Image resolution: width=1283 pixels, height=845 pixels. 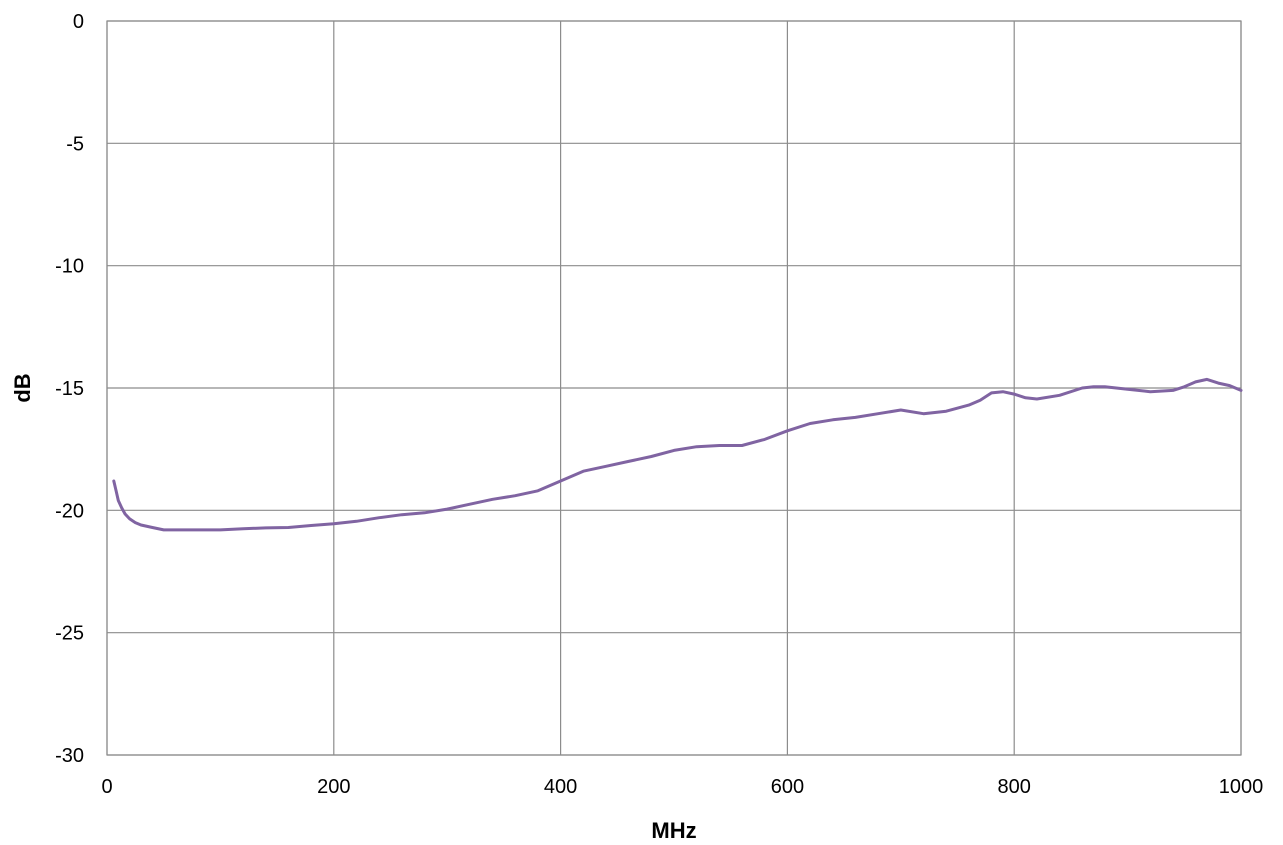 What do you see at coordinates (333, 787) in the screenshot?
I see `x-tick-label: 200` at bounding box center [333, 787].